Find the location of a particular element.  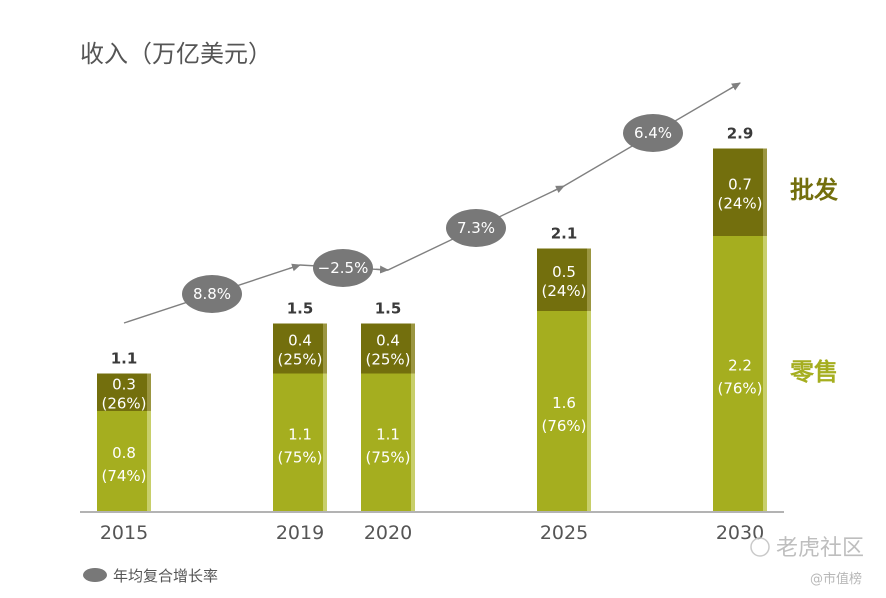

bar-wholesale-edge-2015 is located at coordinates (149, 392).